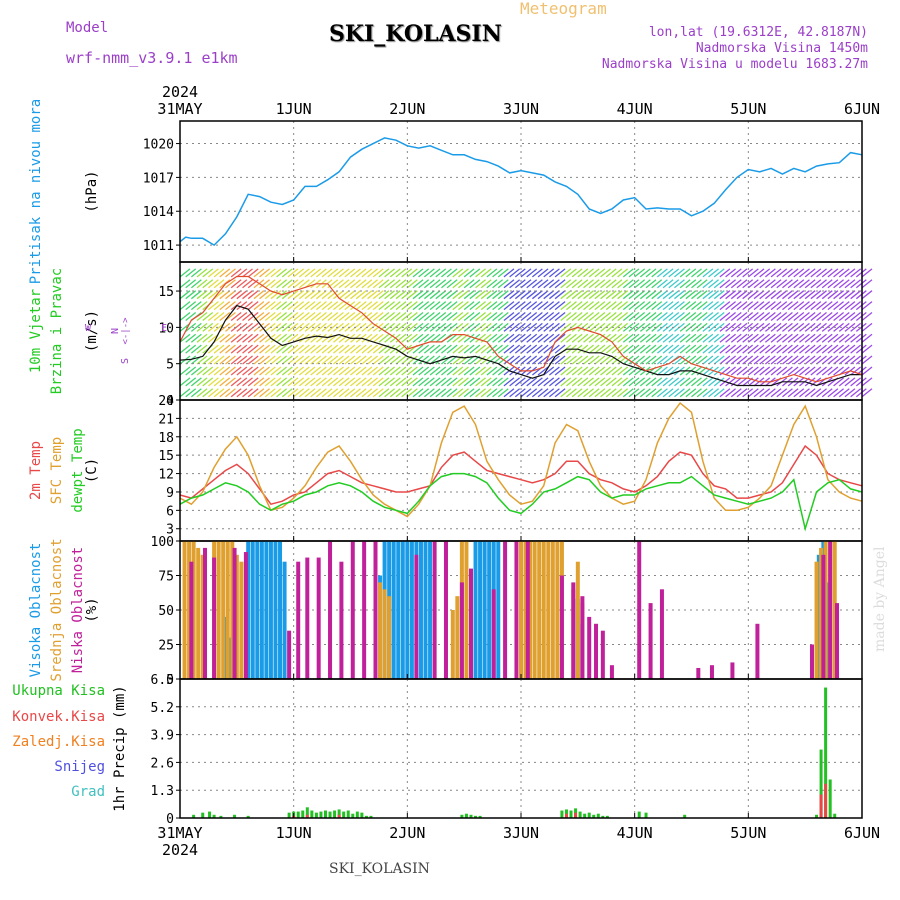  Describe the element at coordinates (58, 742) in the screenshot. I see `legend-precip_frz: Zaledj.Kisa` at that location.